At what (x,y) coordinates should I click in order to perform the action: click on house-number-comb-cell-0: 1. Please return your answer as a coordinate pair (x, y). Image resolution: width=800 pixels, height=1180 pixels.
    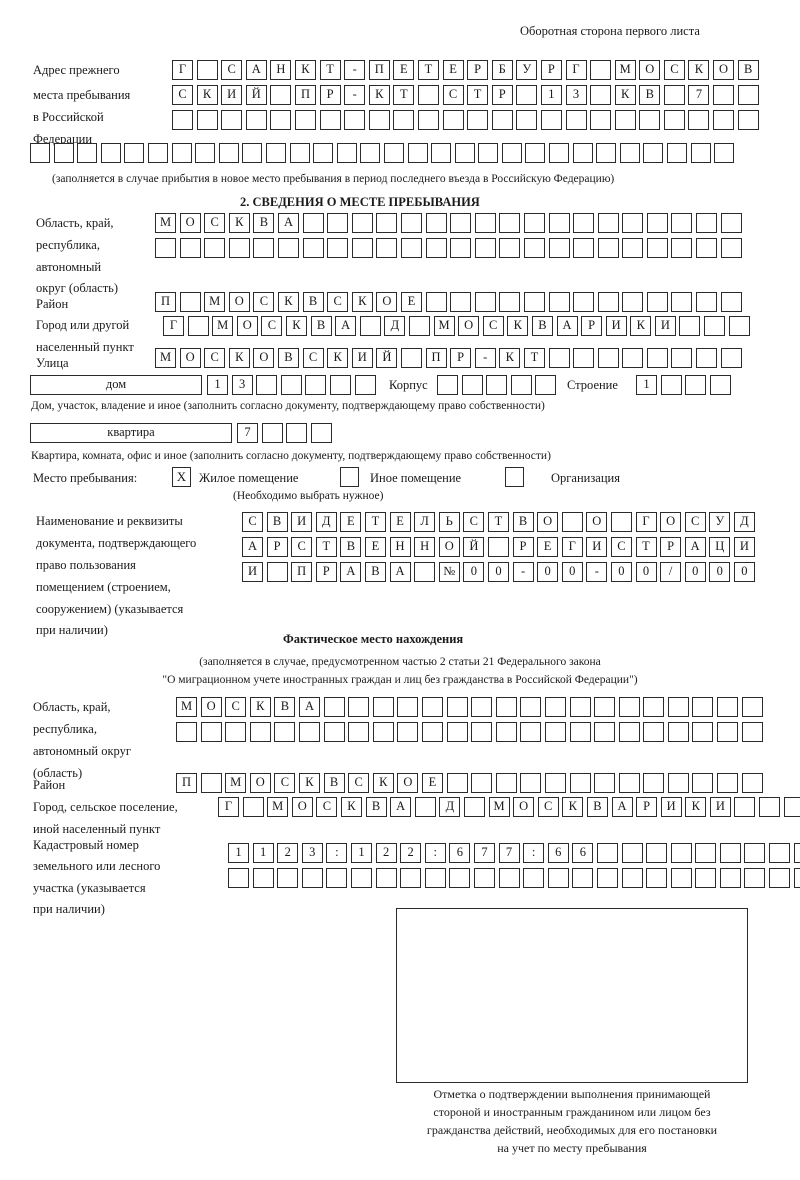
    Looking at the image, I should click on (217, 385).